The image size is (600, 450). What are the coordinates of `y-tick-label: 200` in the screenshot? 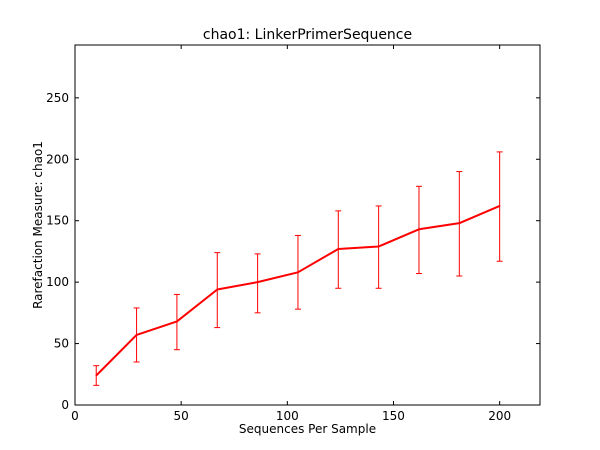 It's located at (57, 159).